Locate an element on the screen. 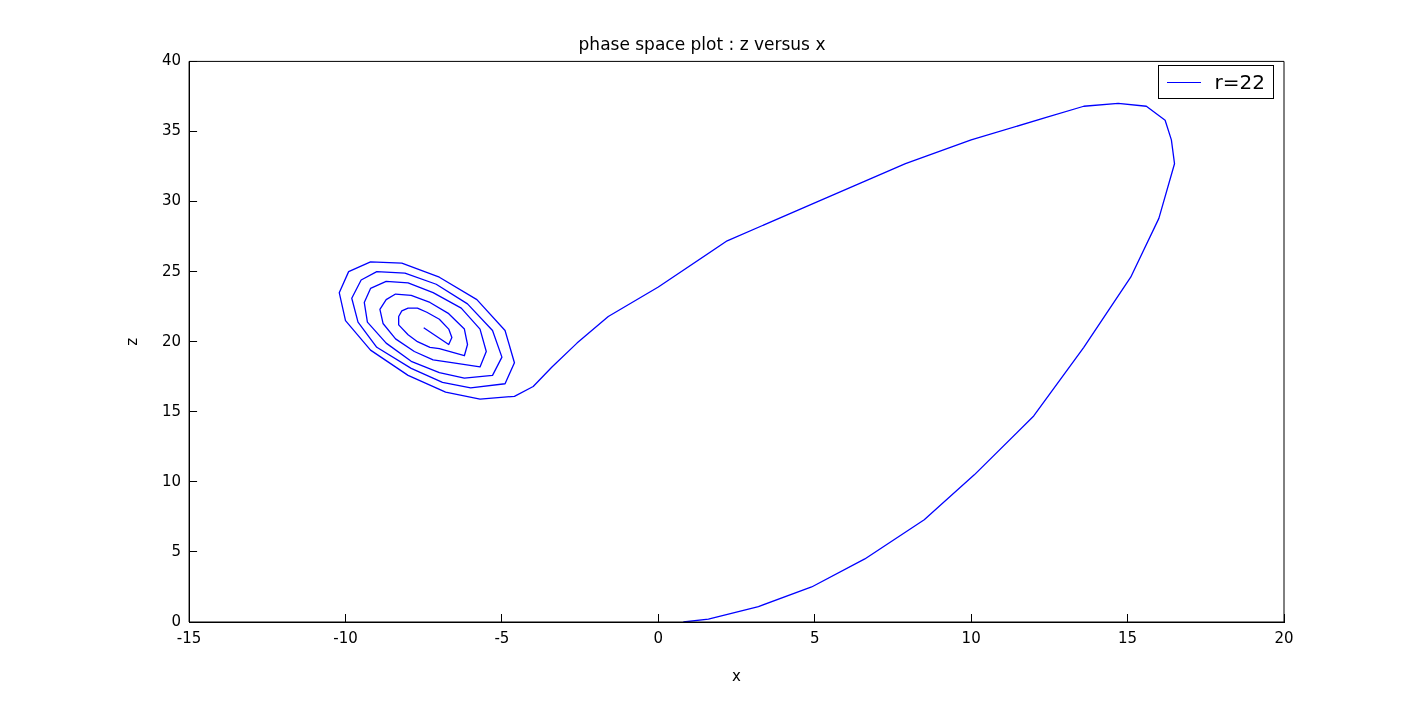 This screenshot has width=1422, height=710. y-tick-label: 20 is located at coordinates (171, 340).